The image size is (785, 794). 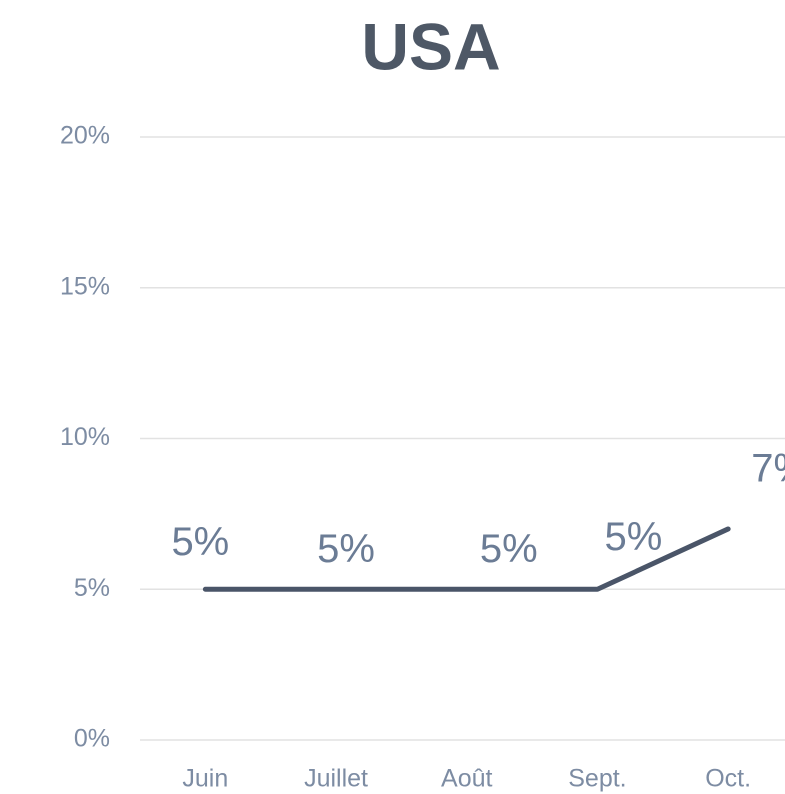 What do you see at coordinates (85, 286) in the screenshot?
I see `y-tick-label: 15%` at bounding box center [85, 286].